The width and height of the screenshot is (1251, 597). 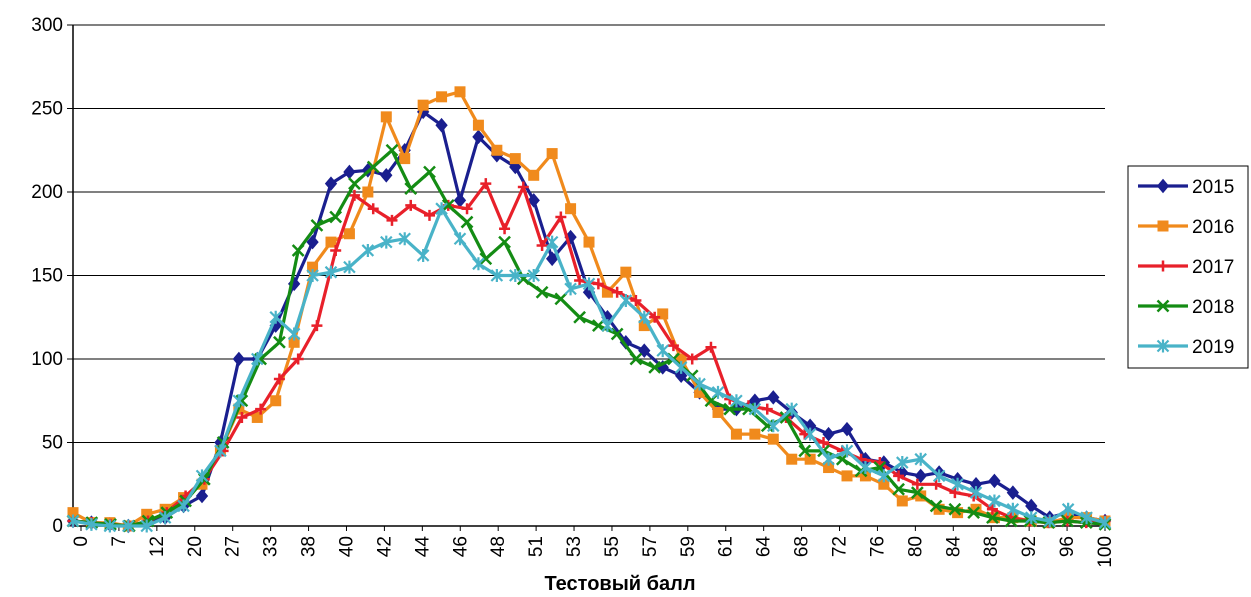 I want to click on x-tick-label: 88, so click(x=991, y=546).